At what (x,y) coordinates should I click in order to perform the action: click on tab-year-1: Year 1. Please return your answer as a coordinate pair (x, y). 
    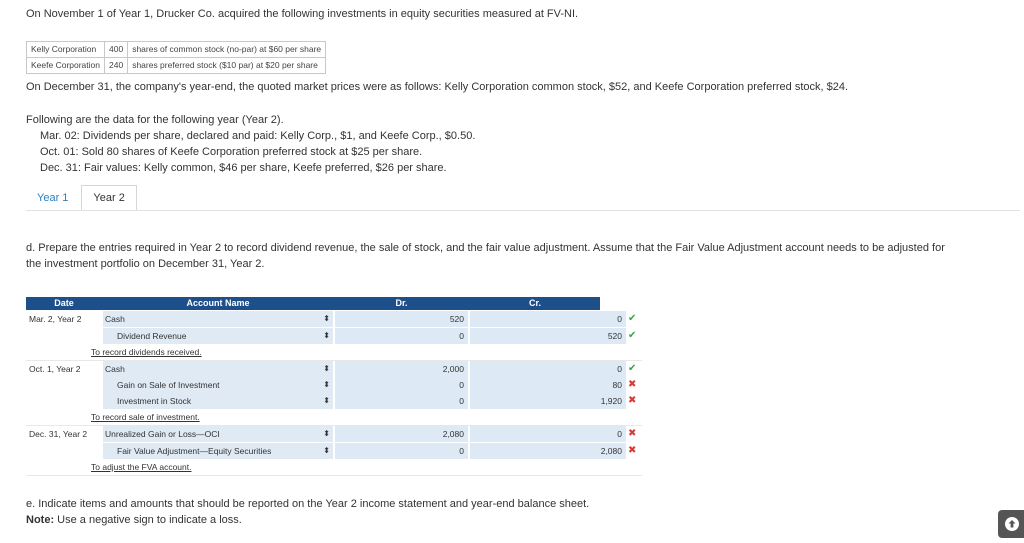
    Looking at the image, I should click on (53, 199).